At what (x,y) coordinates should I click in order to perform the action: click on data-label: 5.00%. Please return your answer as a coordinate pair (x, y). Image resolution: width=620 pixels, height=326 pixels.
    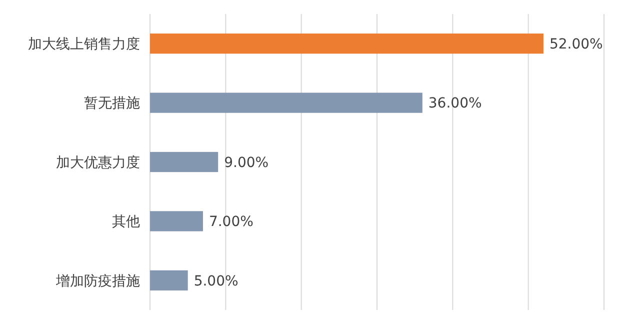
    Looking at the image, I should click on (216, 281).